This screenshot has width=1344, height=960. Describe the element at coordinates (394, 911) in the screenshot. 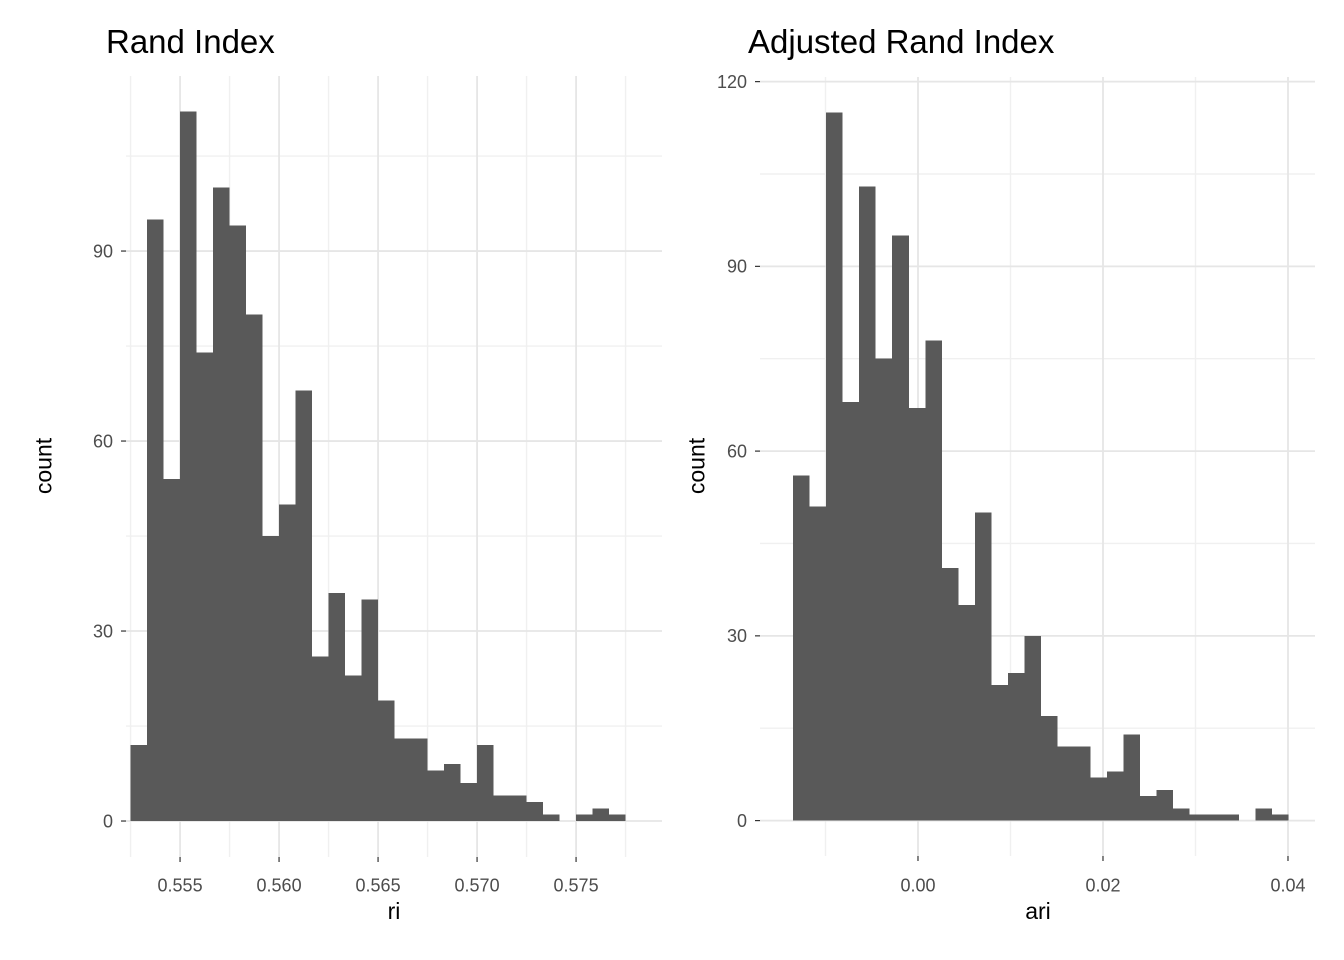

I see `x-axis-title: ri` at that location.